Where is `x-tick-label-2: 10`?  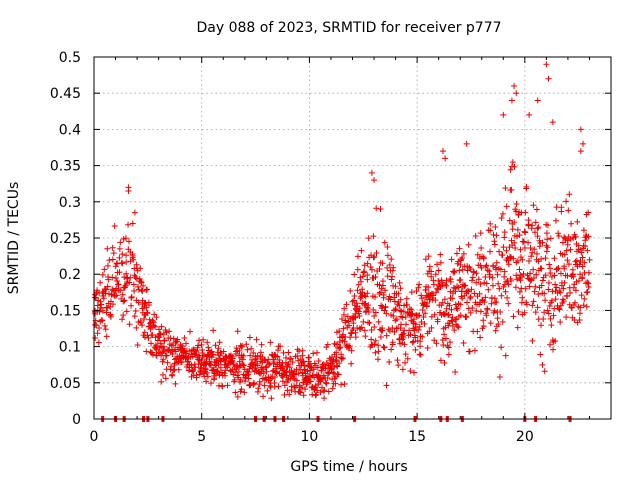 x-tick-label-2: 10 is located at coordinates (310, 437).